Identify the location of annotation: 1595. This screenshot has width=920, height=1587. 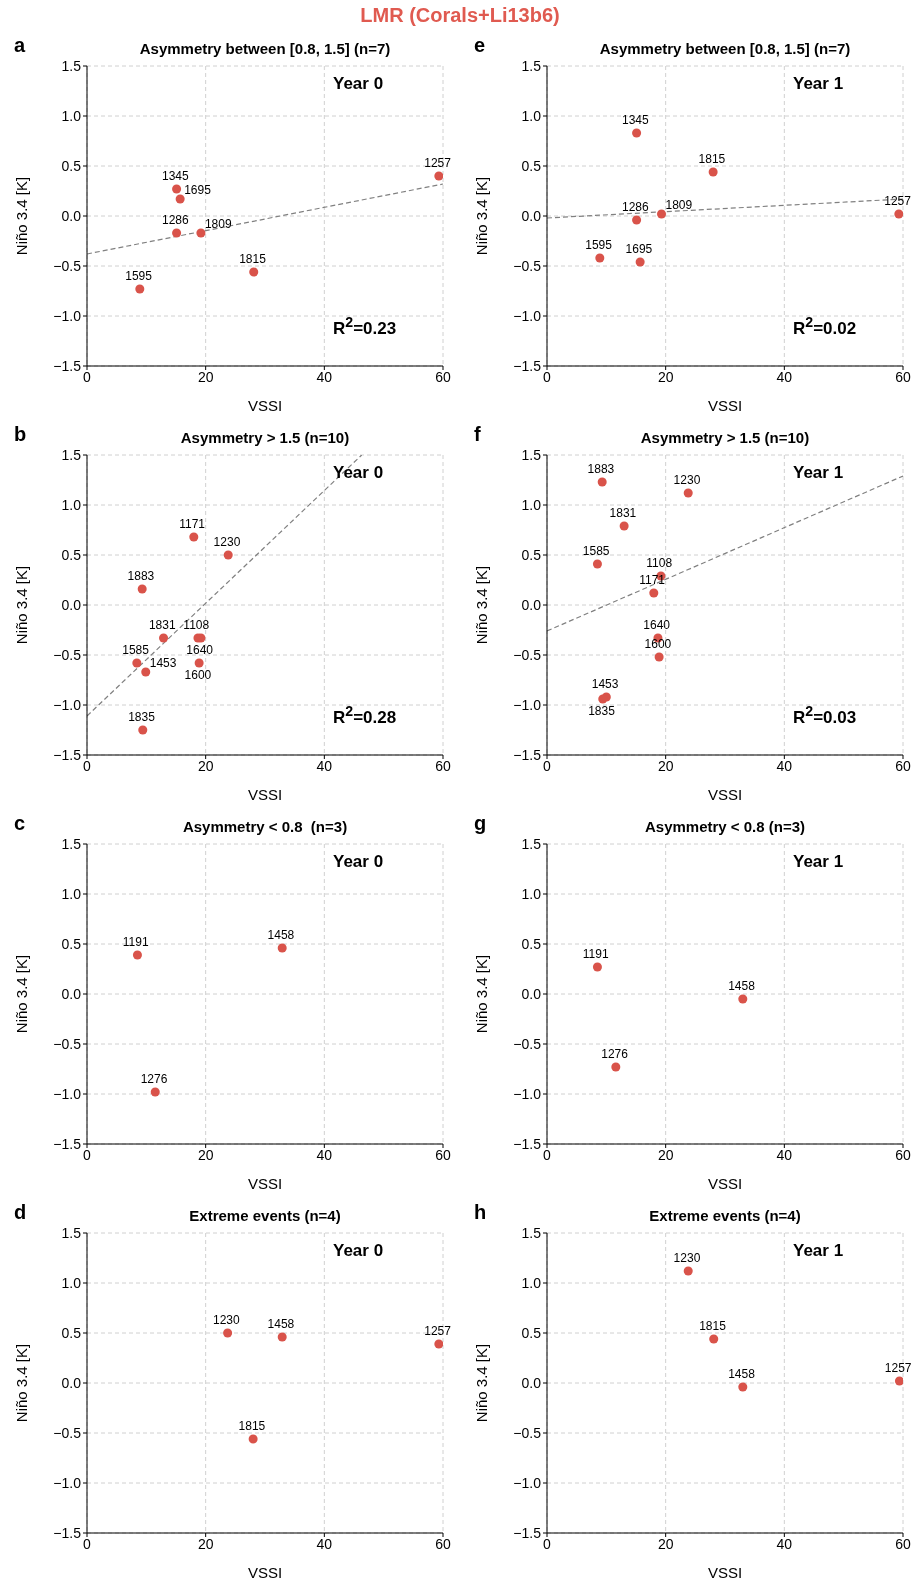
(138, 276).